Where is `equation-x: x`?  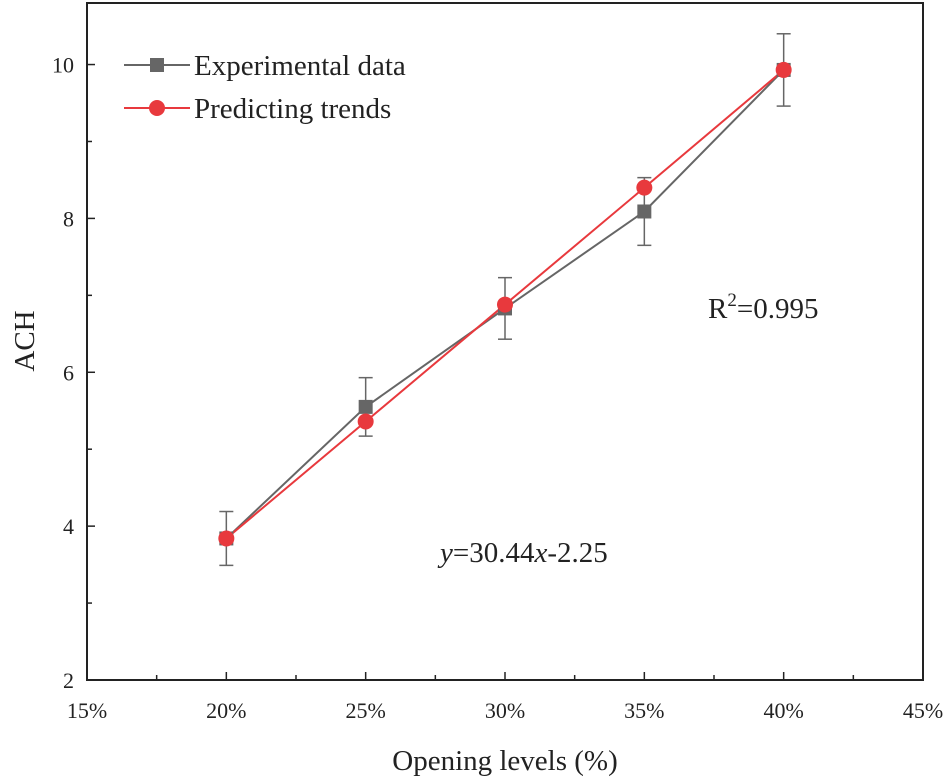 equation-x: x is located at coordinates (540, 553).